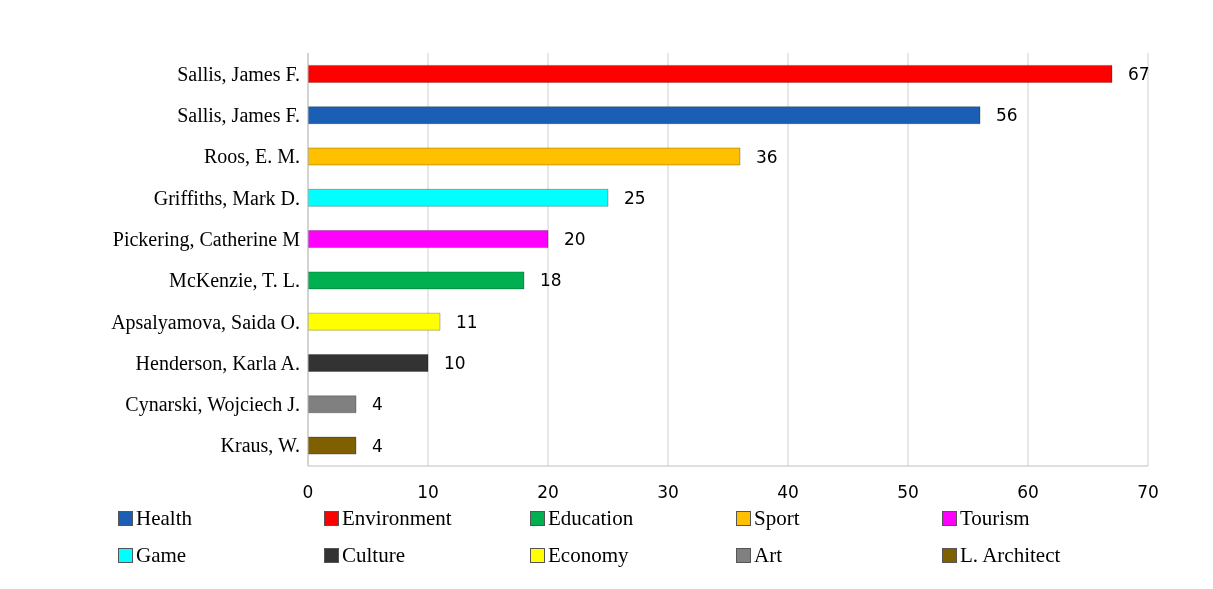 The height and width of the screenshot is (589, 1213). What do you see at coordinates (1139, 73) in the screenshot?
I see `data-label: 67` at bounding box center [1139, 73].